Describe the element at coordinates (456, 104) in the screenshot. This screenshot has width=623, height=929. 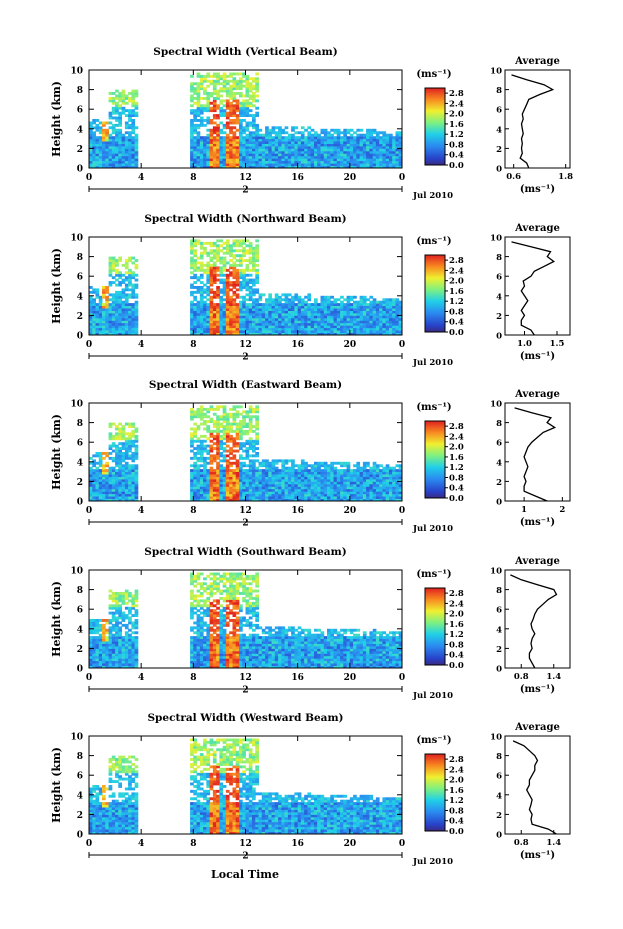
I see `colorbar-tick-label: 2.4` at that location.